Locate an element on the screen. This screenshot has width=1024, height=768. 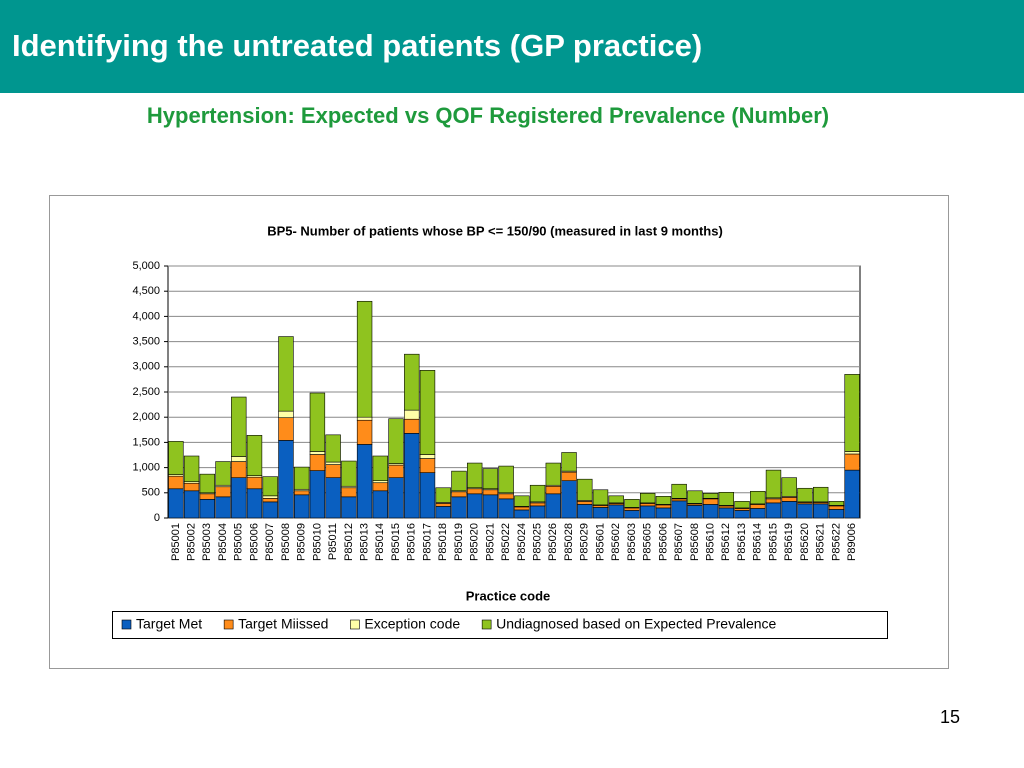
x-tick-label: P85003 is located at coordinates (207, 542).